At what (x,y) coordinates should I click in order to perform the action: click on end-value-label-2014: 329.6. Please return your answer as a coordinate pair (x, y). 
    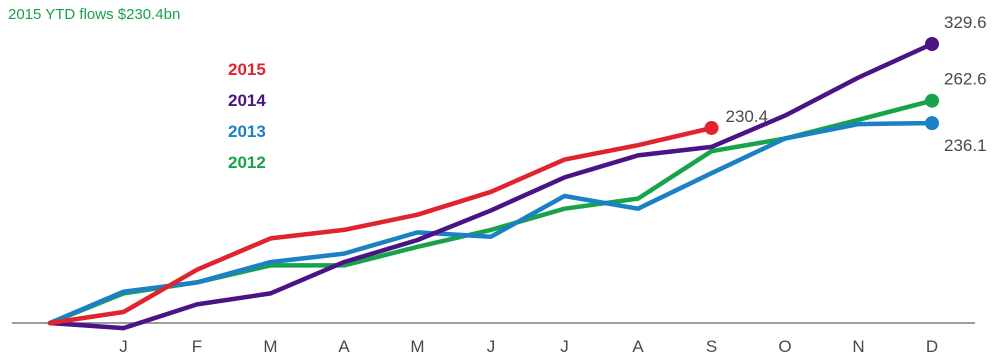
    Looking at the image, I should click on (965, 22).